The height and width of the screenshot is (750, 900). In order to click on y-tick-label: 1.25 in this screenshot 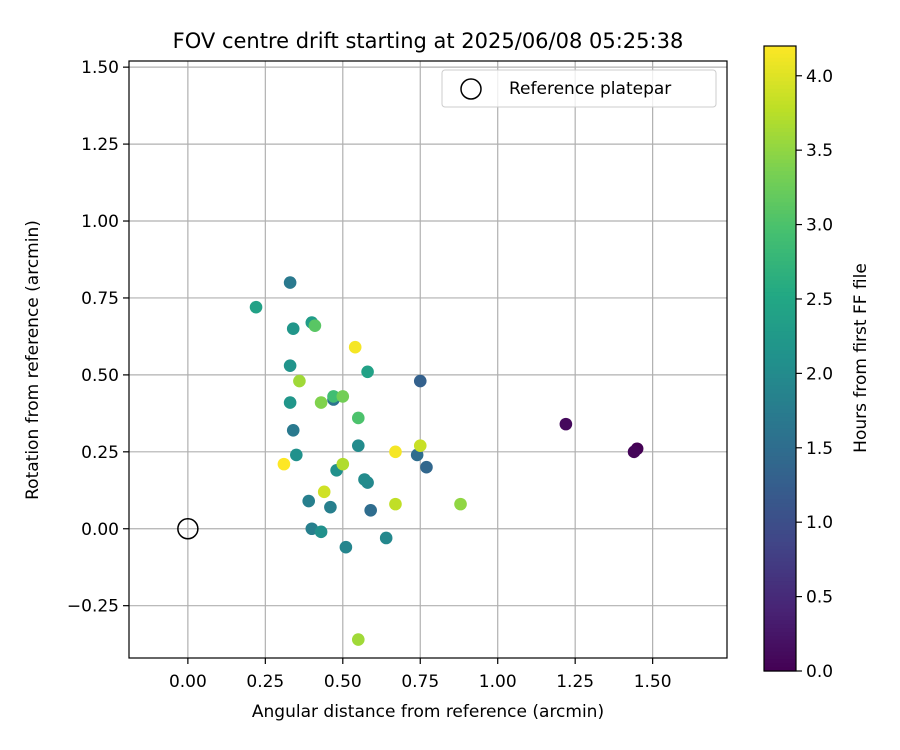, I will do `click(100, 145)`.